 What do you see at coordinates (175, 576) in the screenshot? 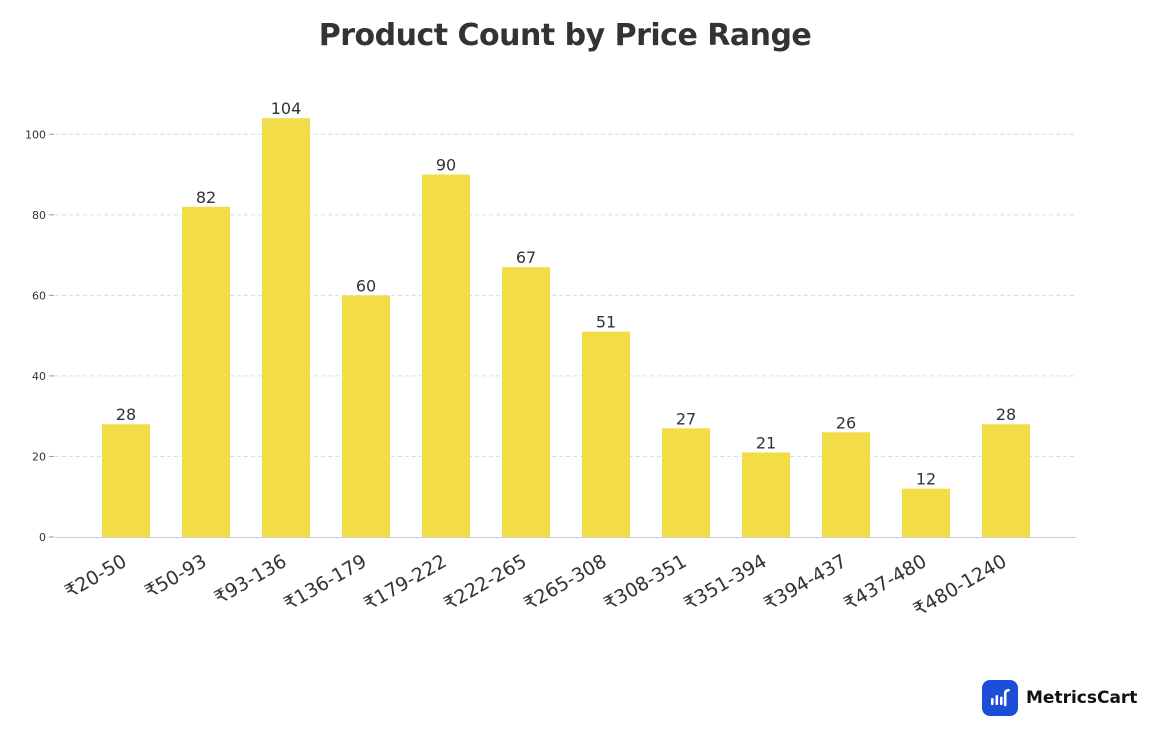
I see `x-tick-label: ₹50-93` at bounding box center [175, 576].